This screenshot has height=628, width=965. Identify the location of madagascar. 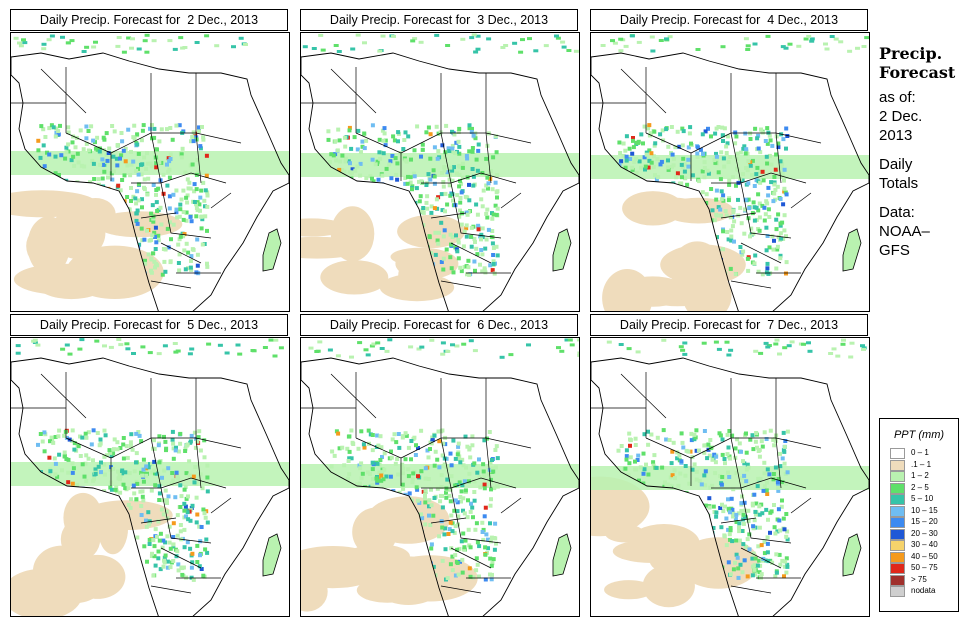
(852, 555).